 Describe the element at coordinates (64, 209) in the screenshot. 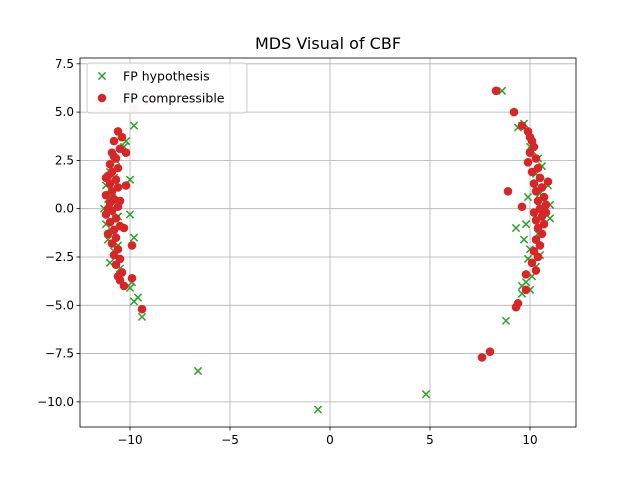

I see `y-tick-label: 0.0` at that location.